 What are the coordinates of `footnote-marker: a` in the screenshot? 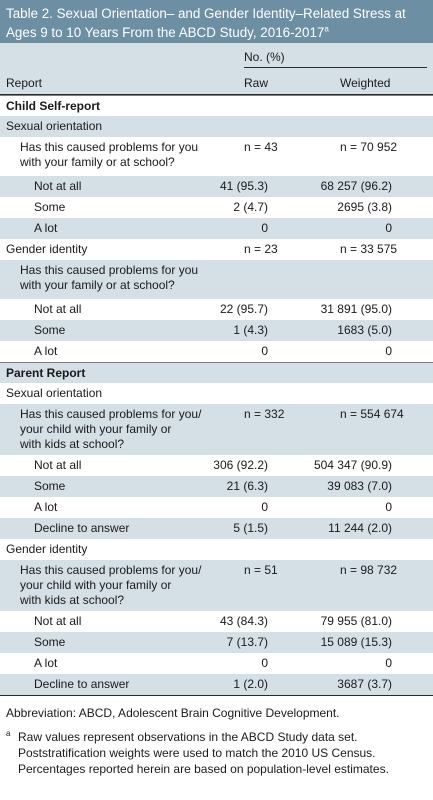 It's located at (8, 733).